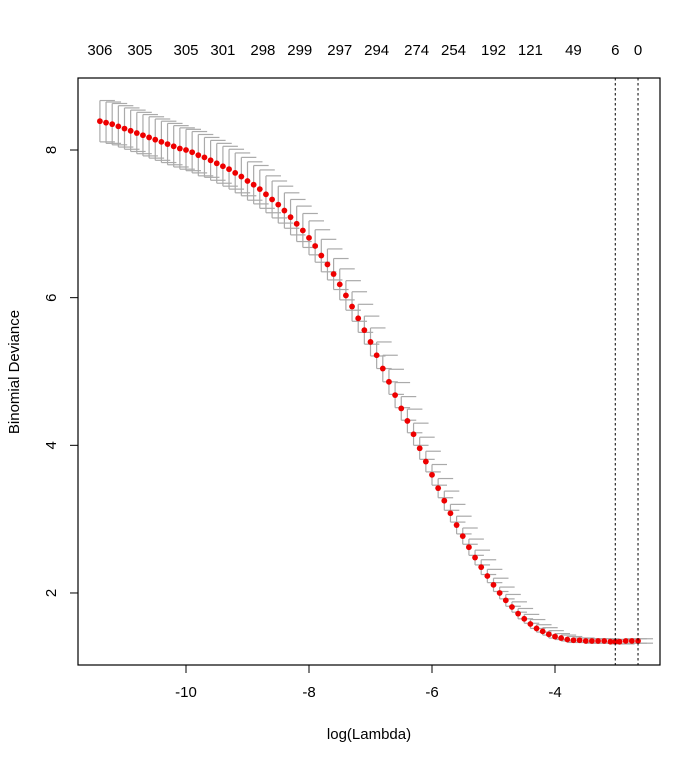  What do you see at coordinates (416, 50) in the screenshot?
I see `top-axis-label: 274` at bounding box center [416, 50].